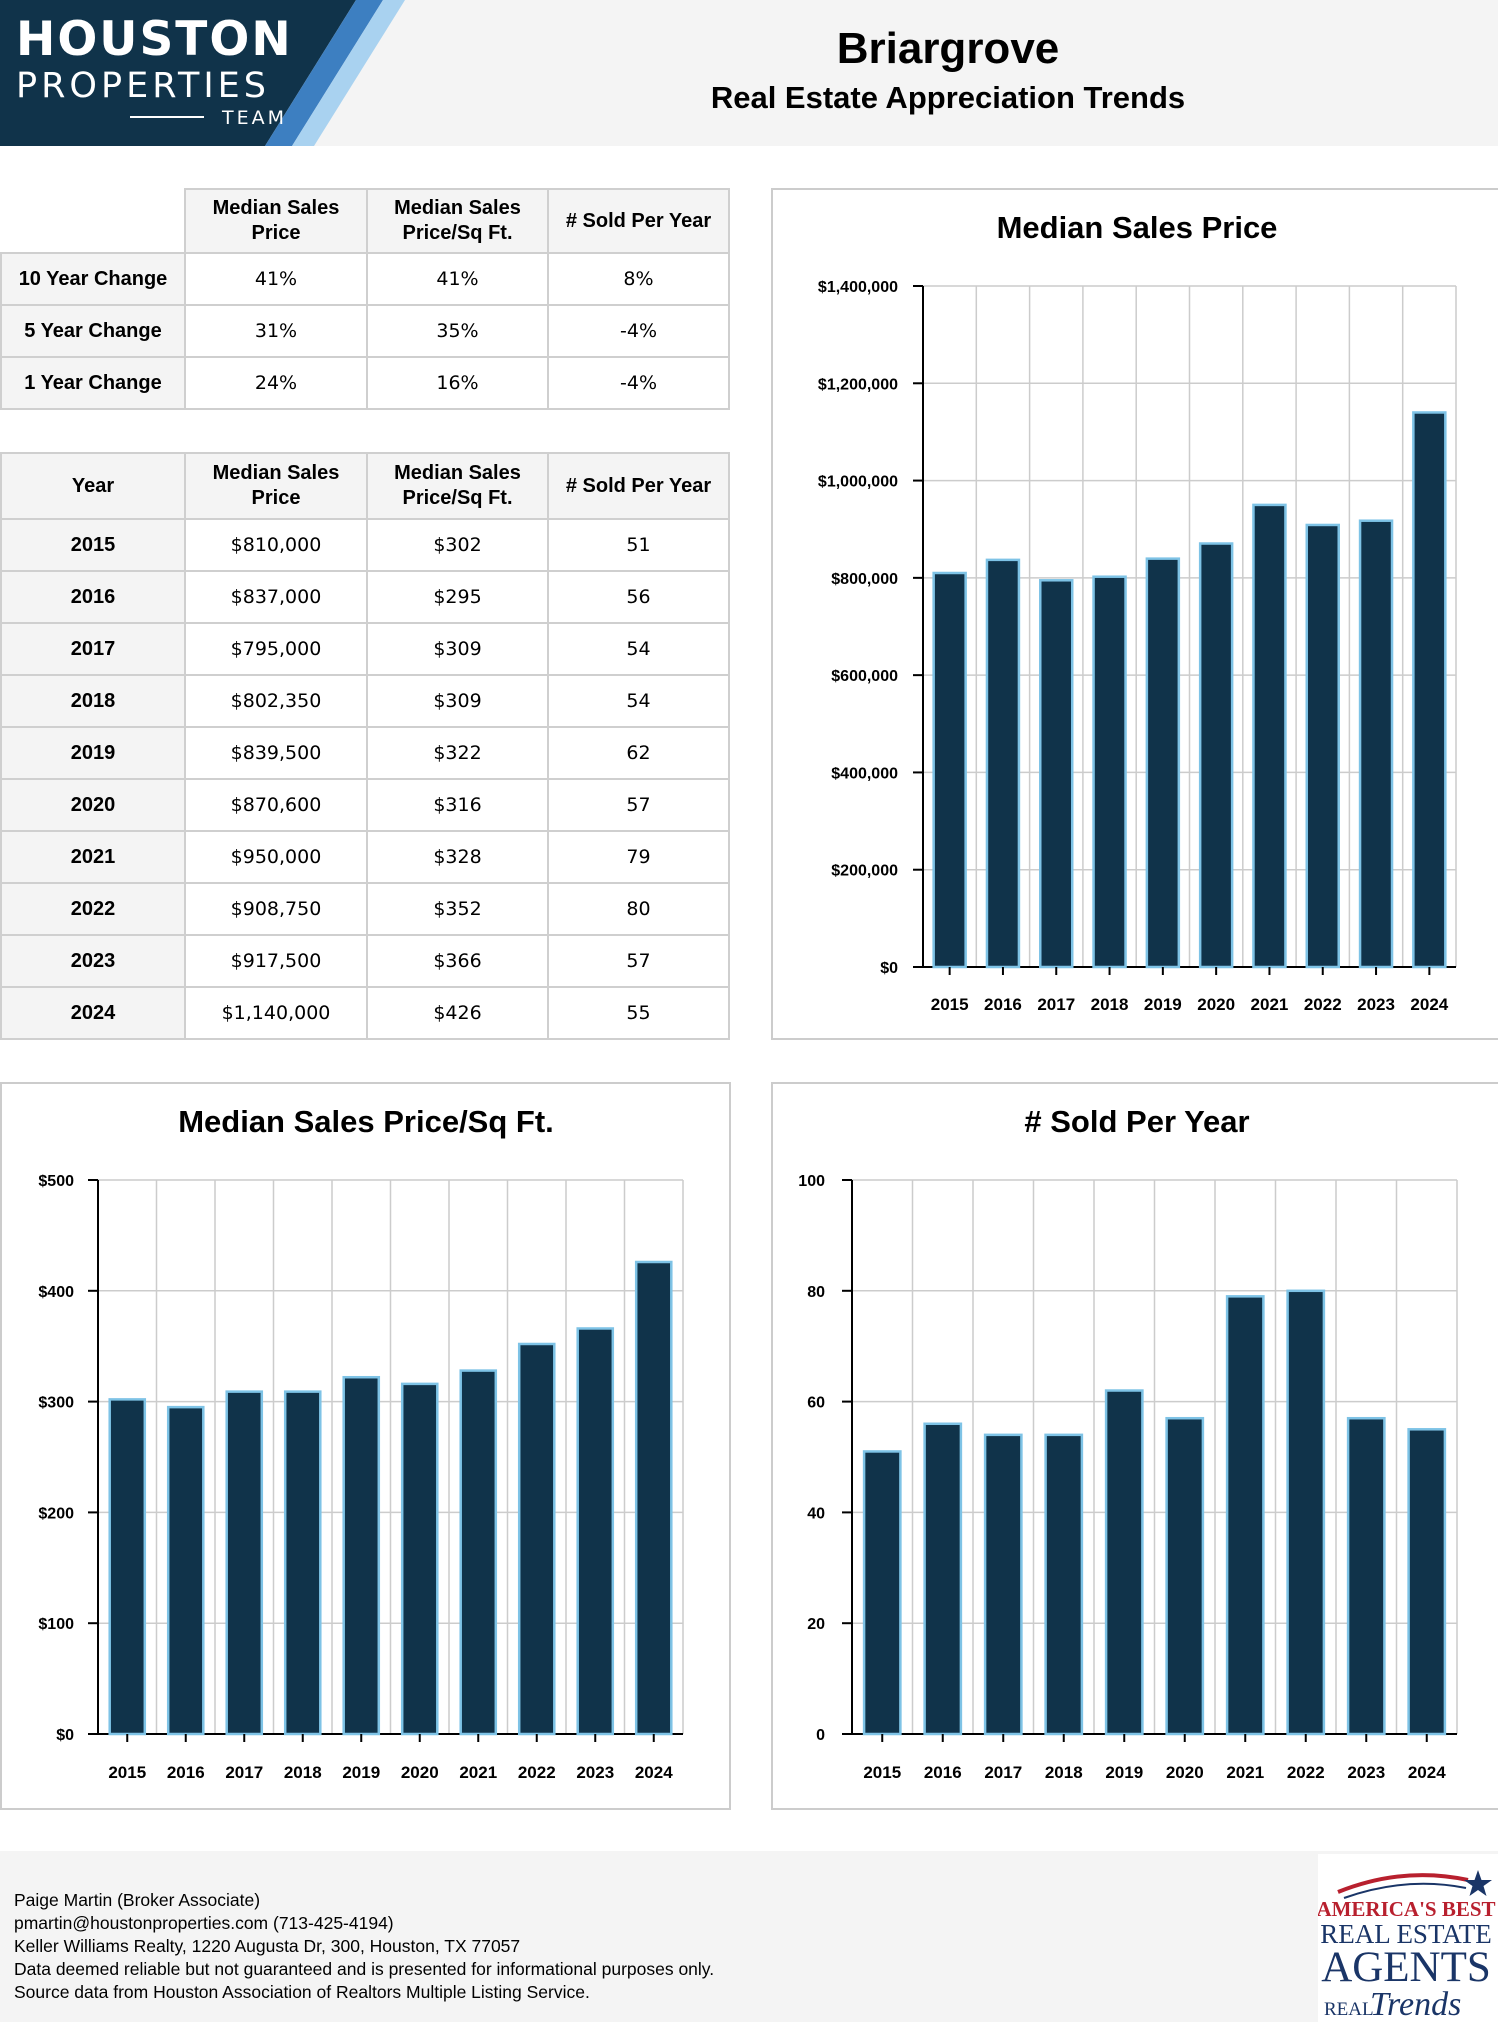 The image size is (1498, 2027). I want to click on price-cell: $917,500, so click(276, 961).